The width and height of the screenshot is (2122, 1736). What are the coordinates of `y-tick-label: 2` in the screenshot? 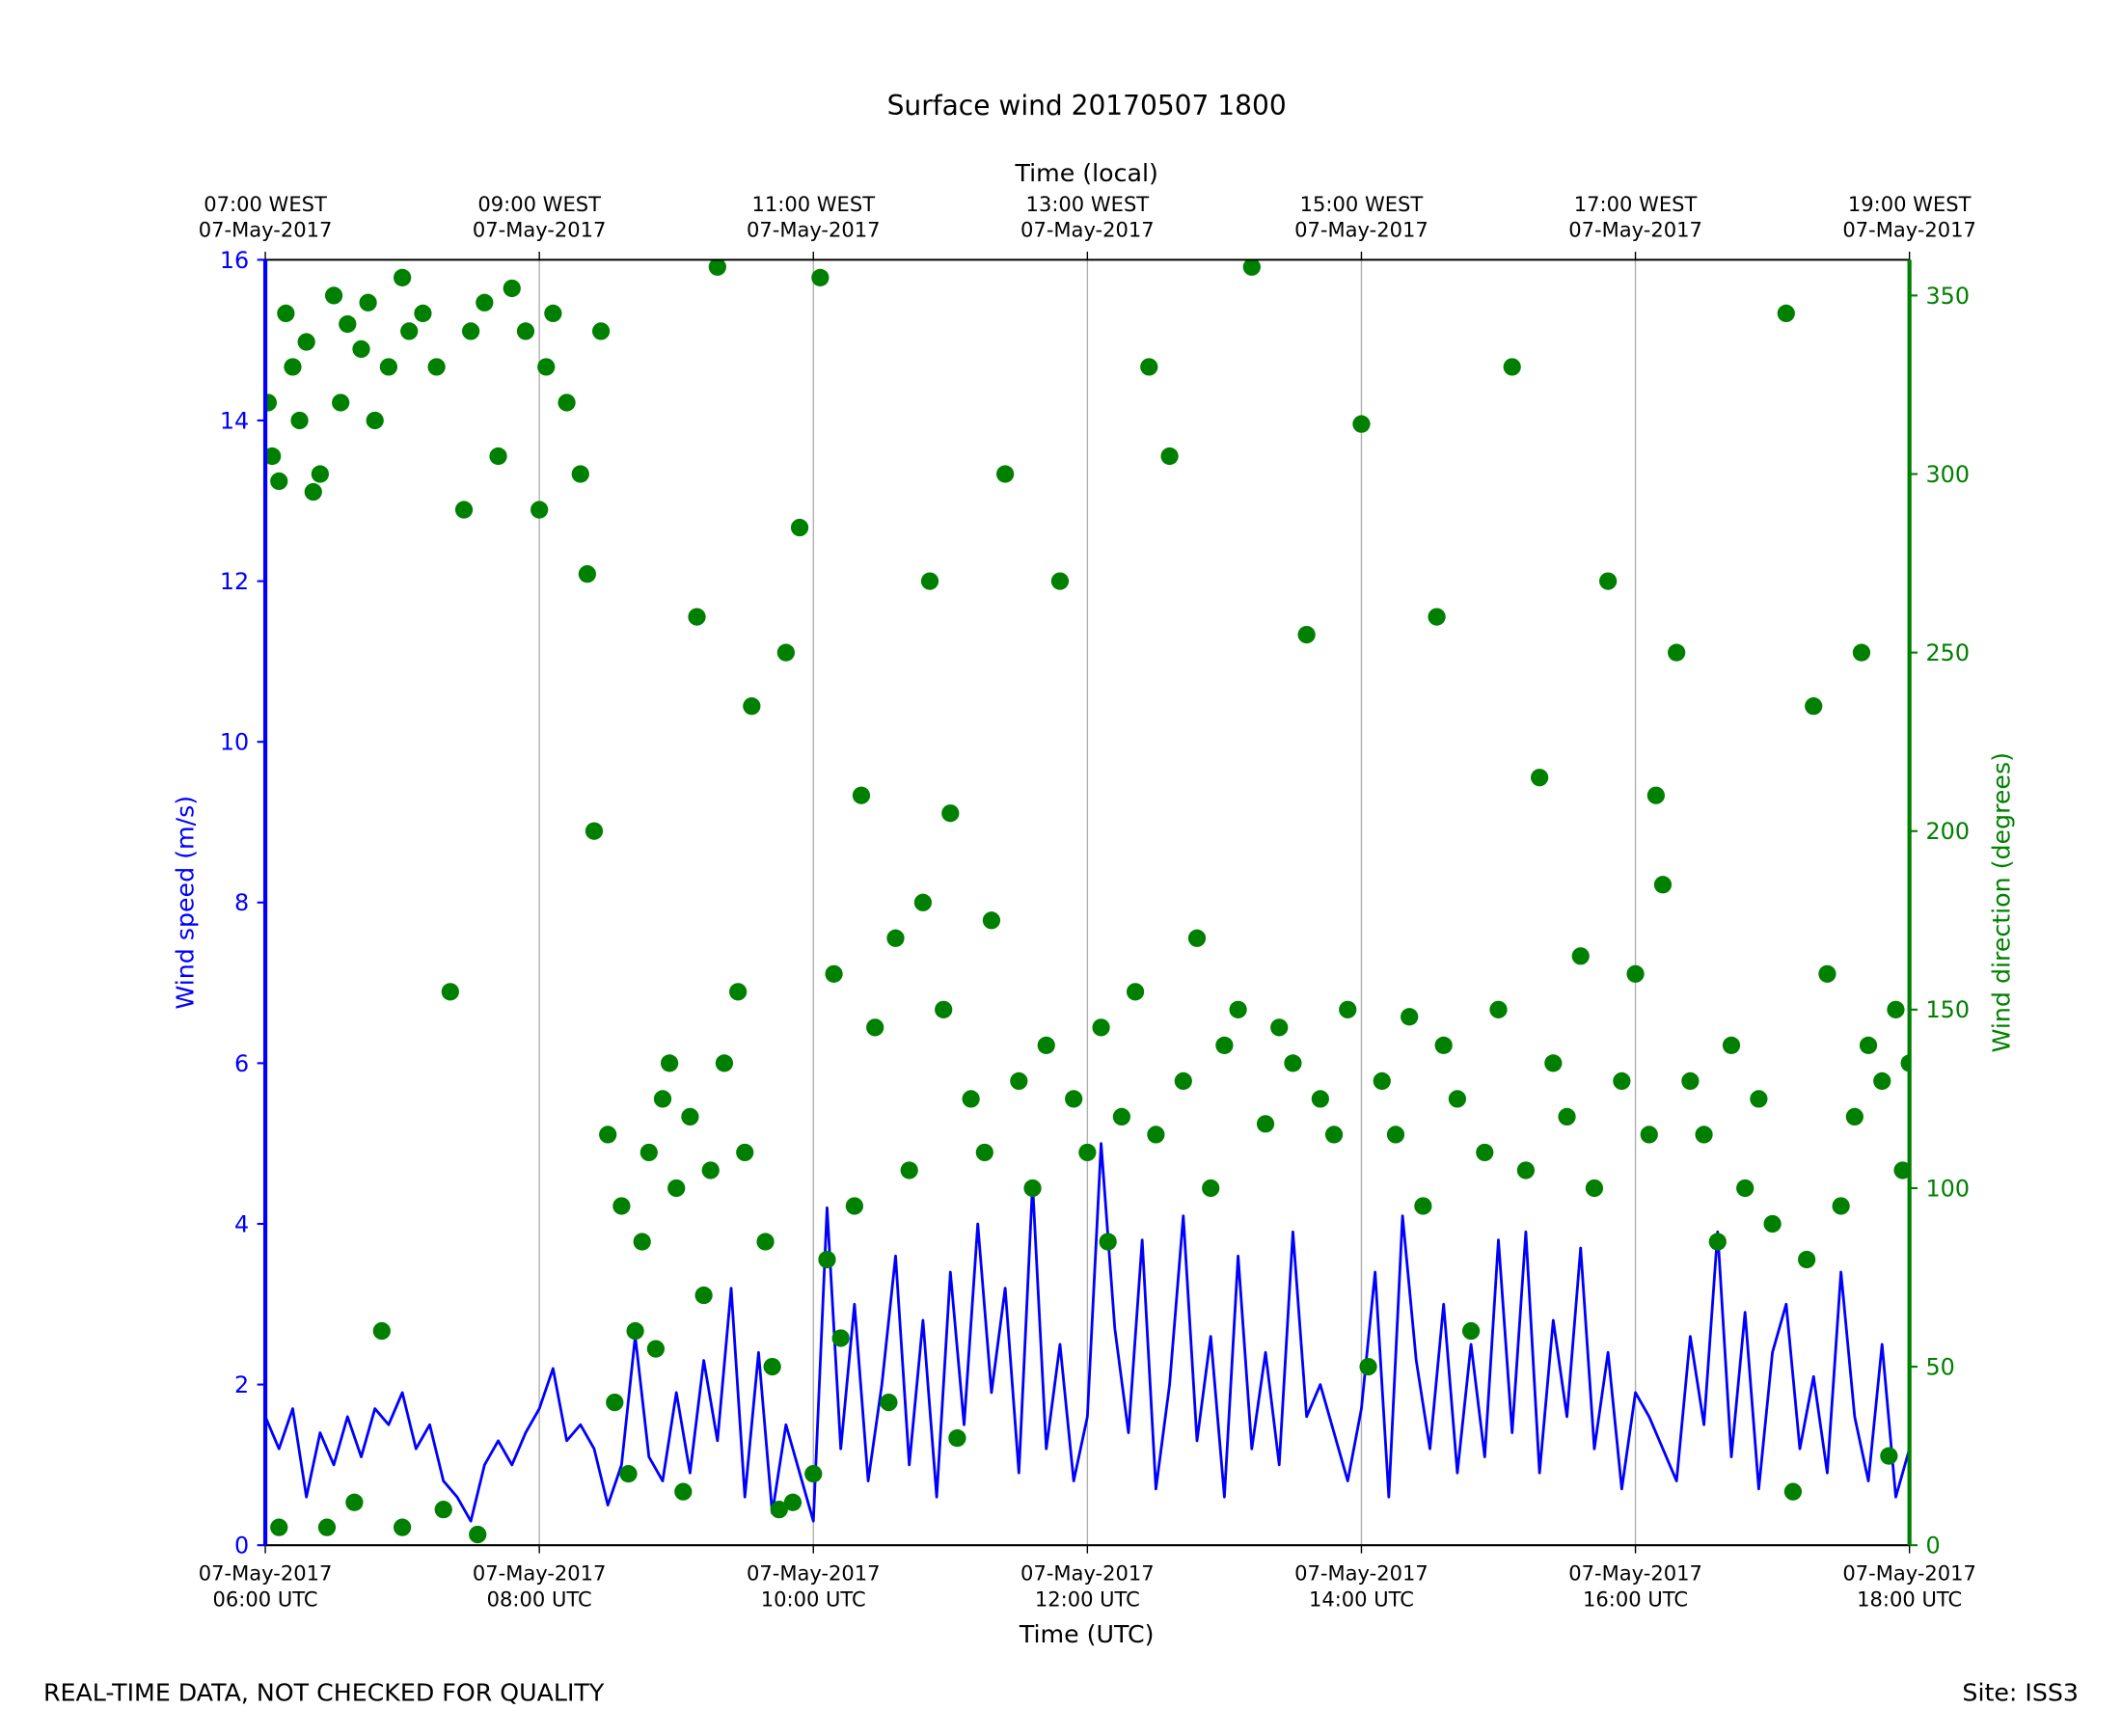 It's located at (242, 1384).